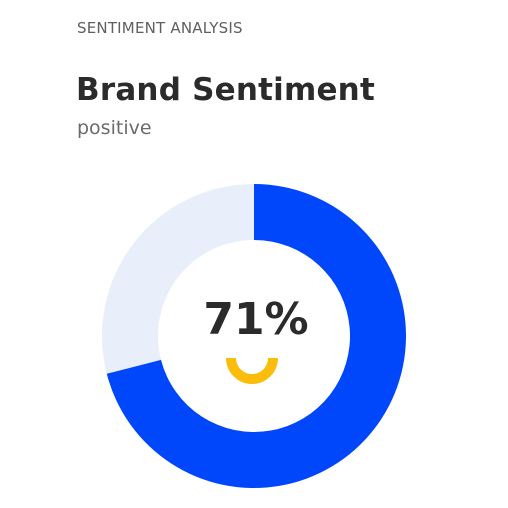  What do you see at coordinates (225, 90) in the screenshot?
I see `card-title: Brand Sentiment` at bounding box center [225, 90].